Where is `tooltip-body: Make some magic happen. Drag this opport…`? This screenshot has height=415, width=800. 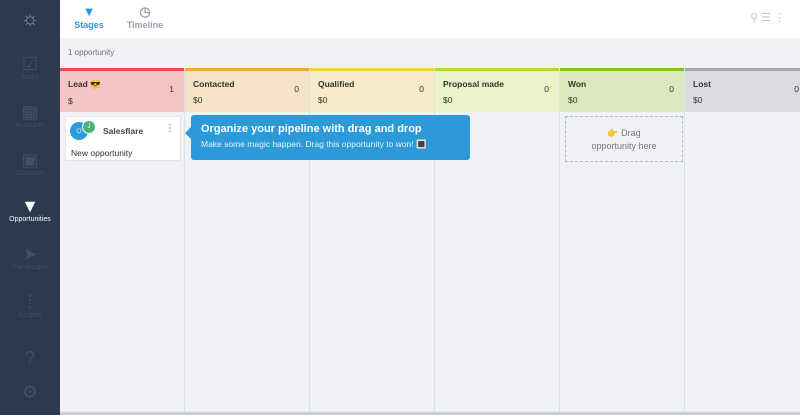 tooltip-body: Make some magic happen. Drag this opport… is located at coordinates (314, 144).